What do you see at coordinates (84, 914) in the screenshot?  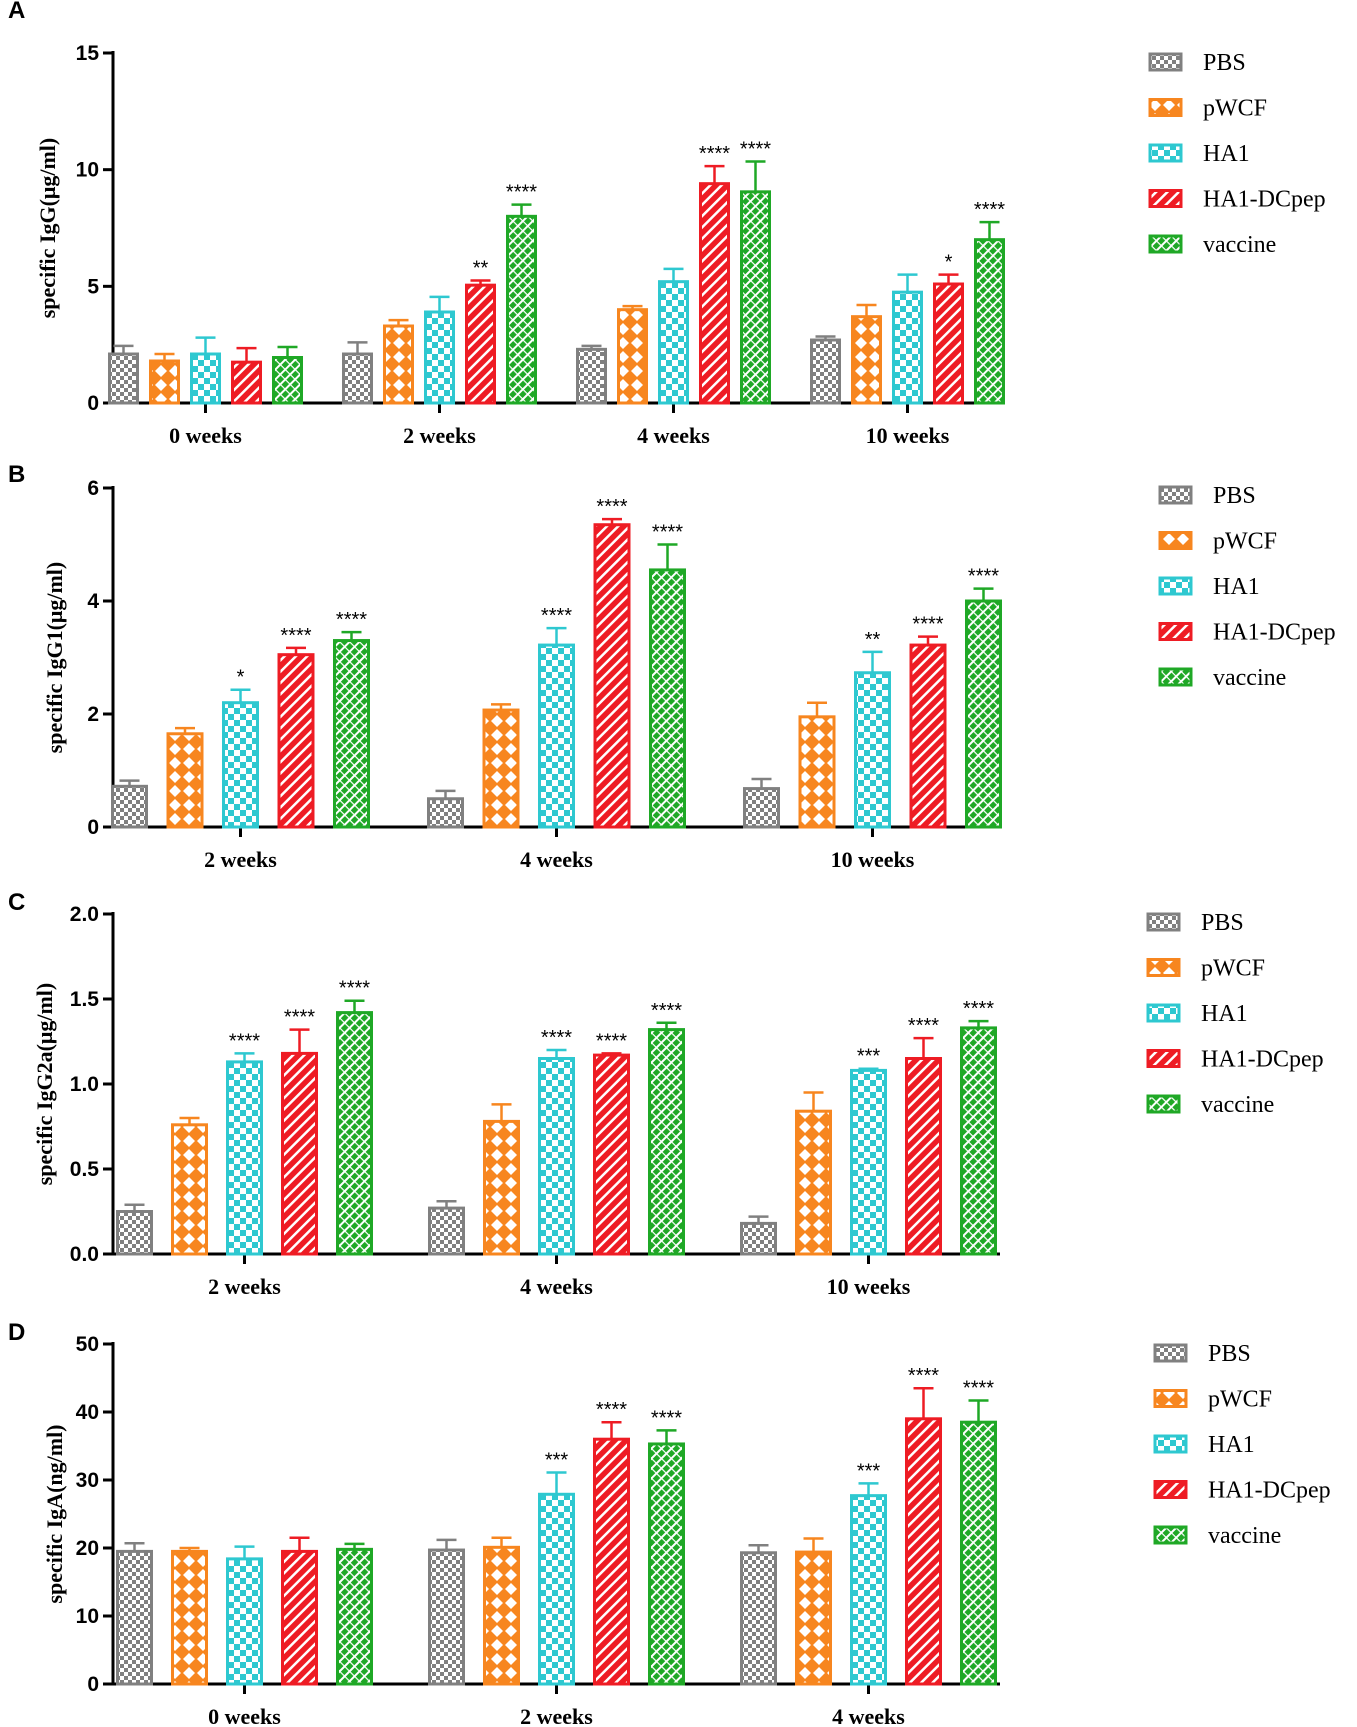 I see `panel-c-y-tick-label: 2.0` at bounding box center [84, 914].